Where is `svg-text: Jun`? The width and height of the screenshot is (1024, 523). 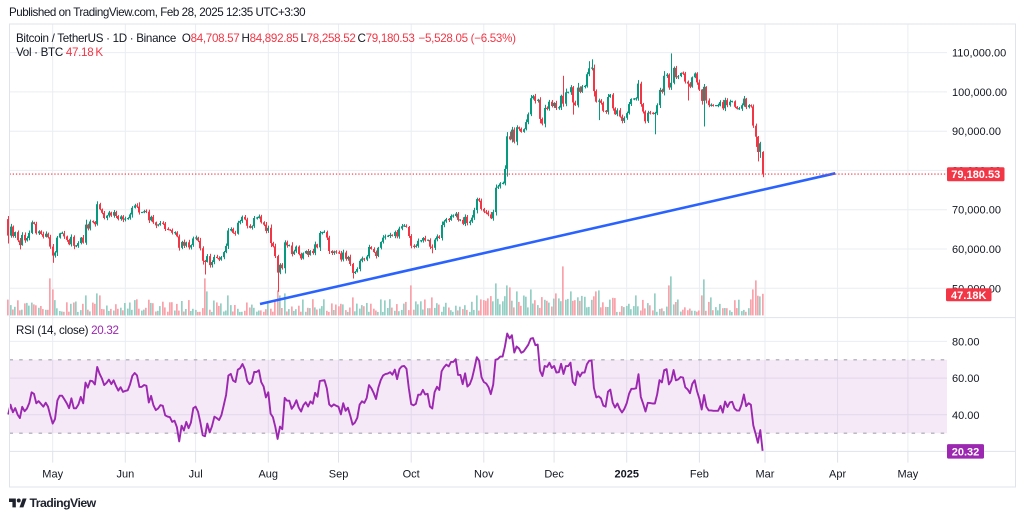
svg-text: Jun is located at coordinates (125, 475).